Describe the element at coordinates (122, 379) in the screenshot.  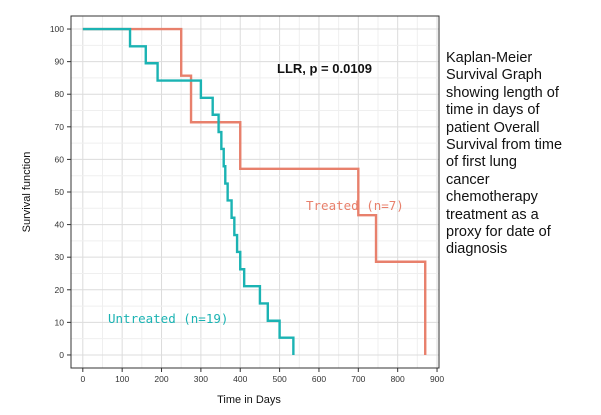
I see `x-tick-label: 100` at that location.